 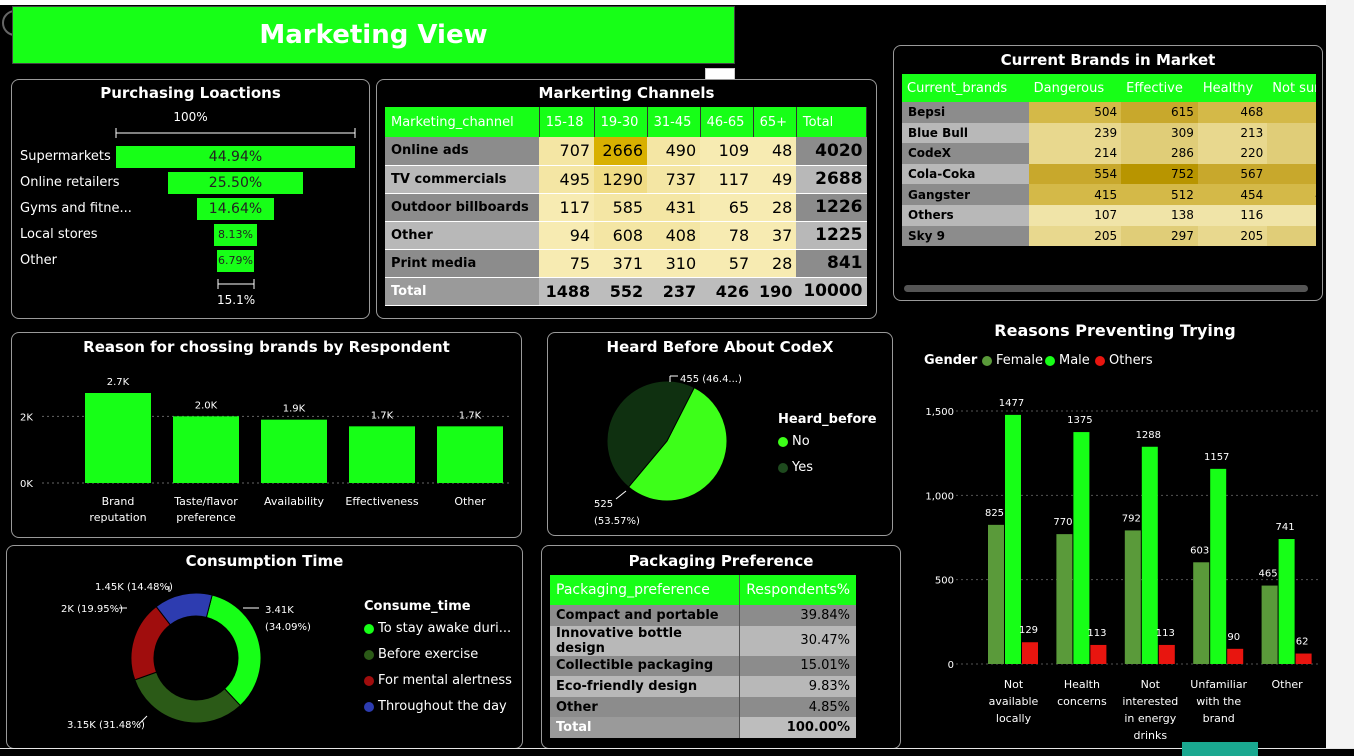 What do you see at coordinates (1109, 215) in the screenshot?
I see `brands-row: Others107138116118` at bounding box center [1109, 215].